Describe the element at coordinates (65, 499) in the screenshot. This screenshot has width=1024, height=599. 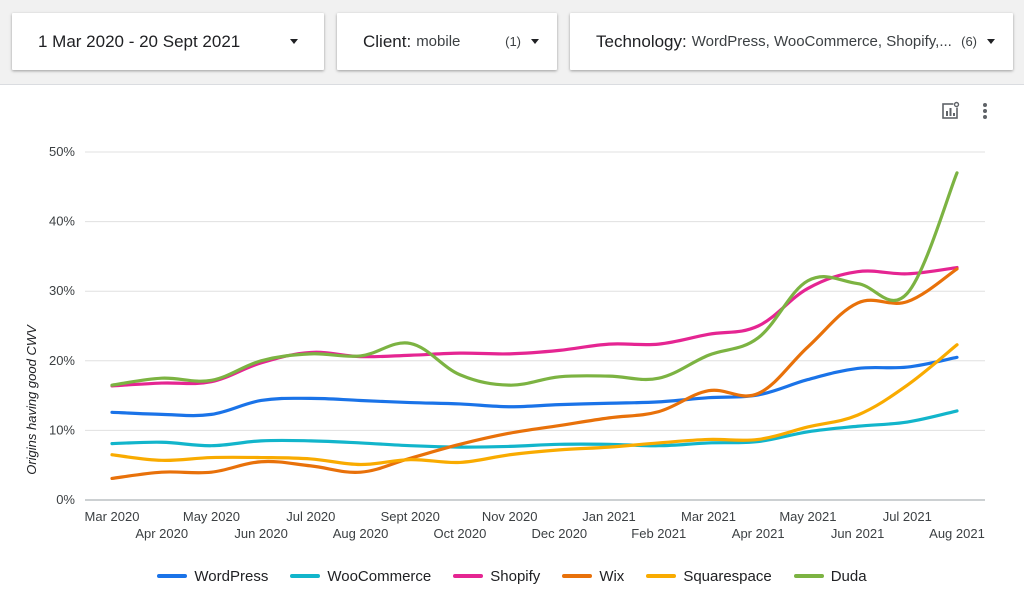
I see `y-tick-label: 0%` at that location.